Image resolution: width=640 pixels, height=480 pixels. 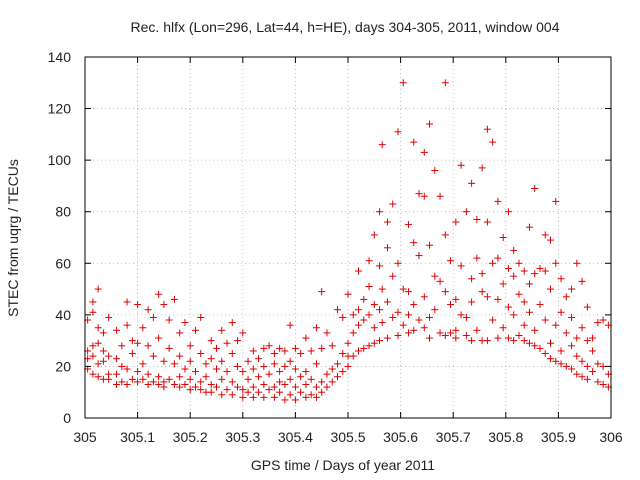 What do you see at coordinates (60, 57) in the screenshot?
I see `y-tick-label: 140` at bounding box center [60, 57].